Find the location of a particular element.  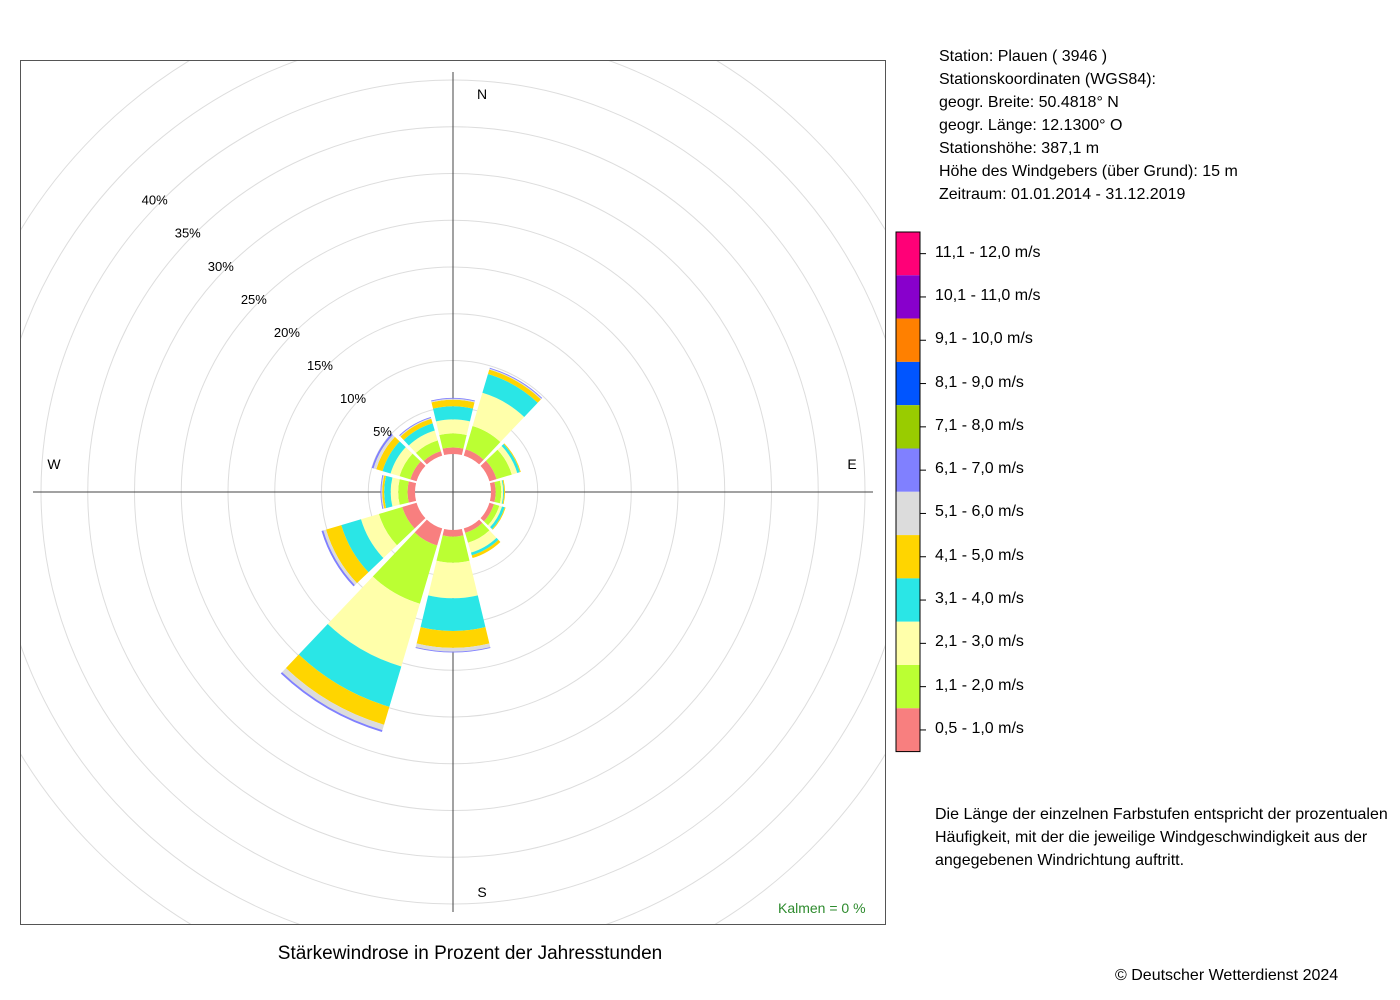

legend-label-2: 2,1 - 3,0 m/s is located at coordinates (979, 642).